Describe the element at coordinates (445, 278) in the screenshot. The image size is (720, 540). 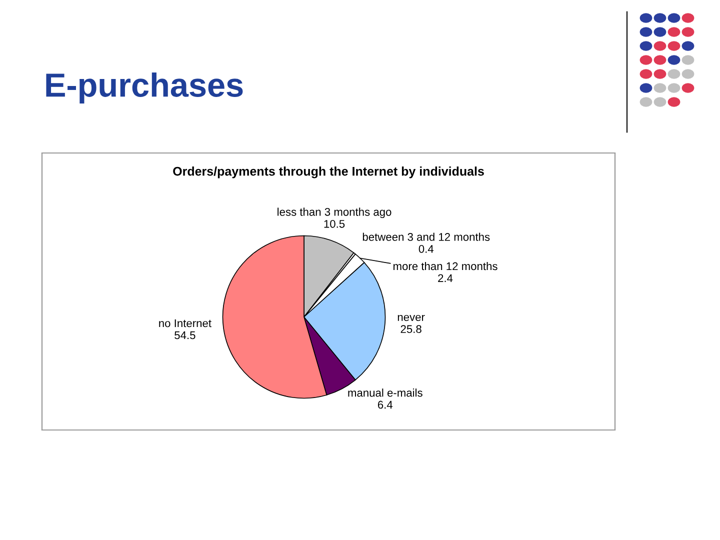
I see `data-label: 2.4` at that location.